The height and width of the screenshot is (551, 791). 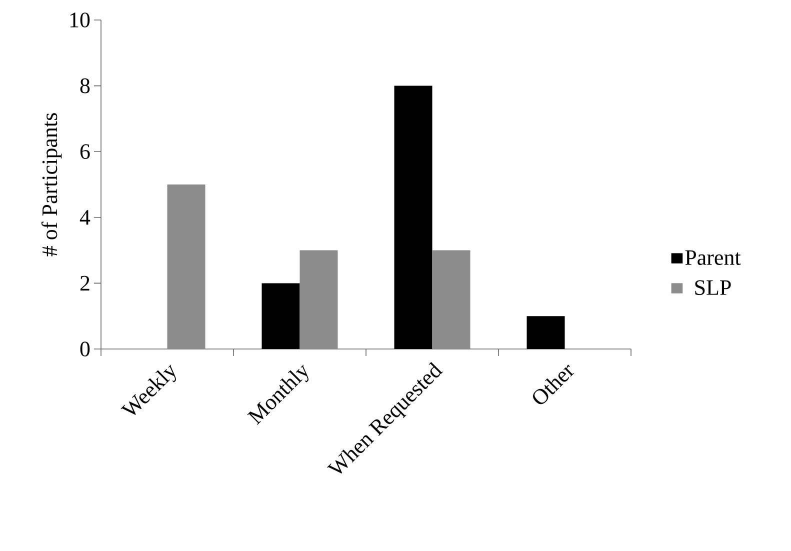 I want to click on y-tick-label: 0, so click(x=85, y=349).